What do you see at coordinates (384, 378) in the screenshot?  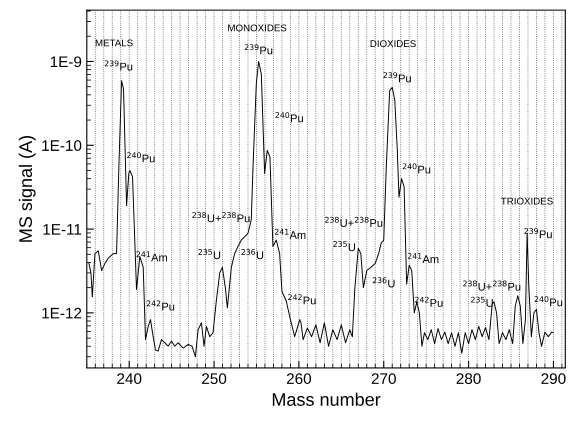 I see `x-tick-label: 270` at bounding box center [384, 378].